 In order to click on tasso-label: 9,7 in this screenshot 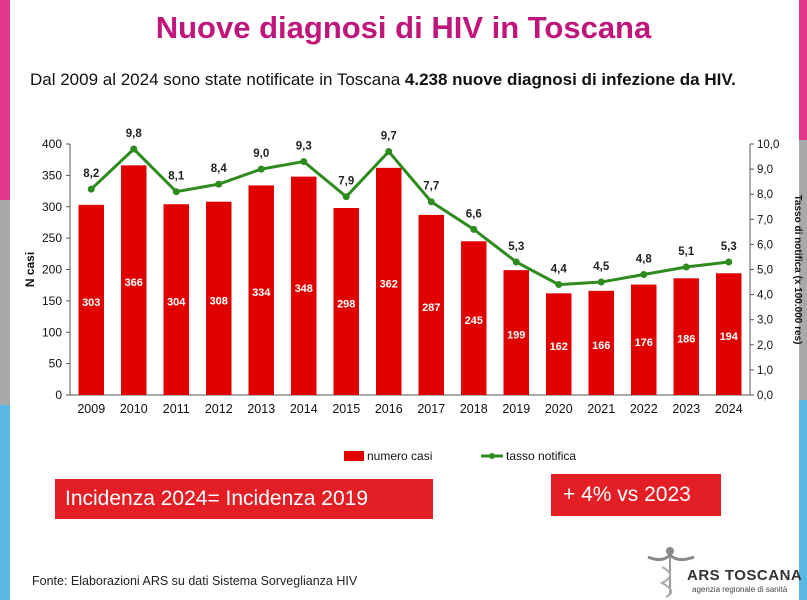, I will do `click(389, 137)`.